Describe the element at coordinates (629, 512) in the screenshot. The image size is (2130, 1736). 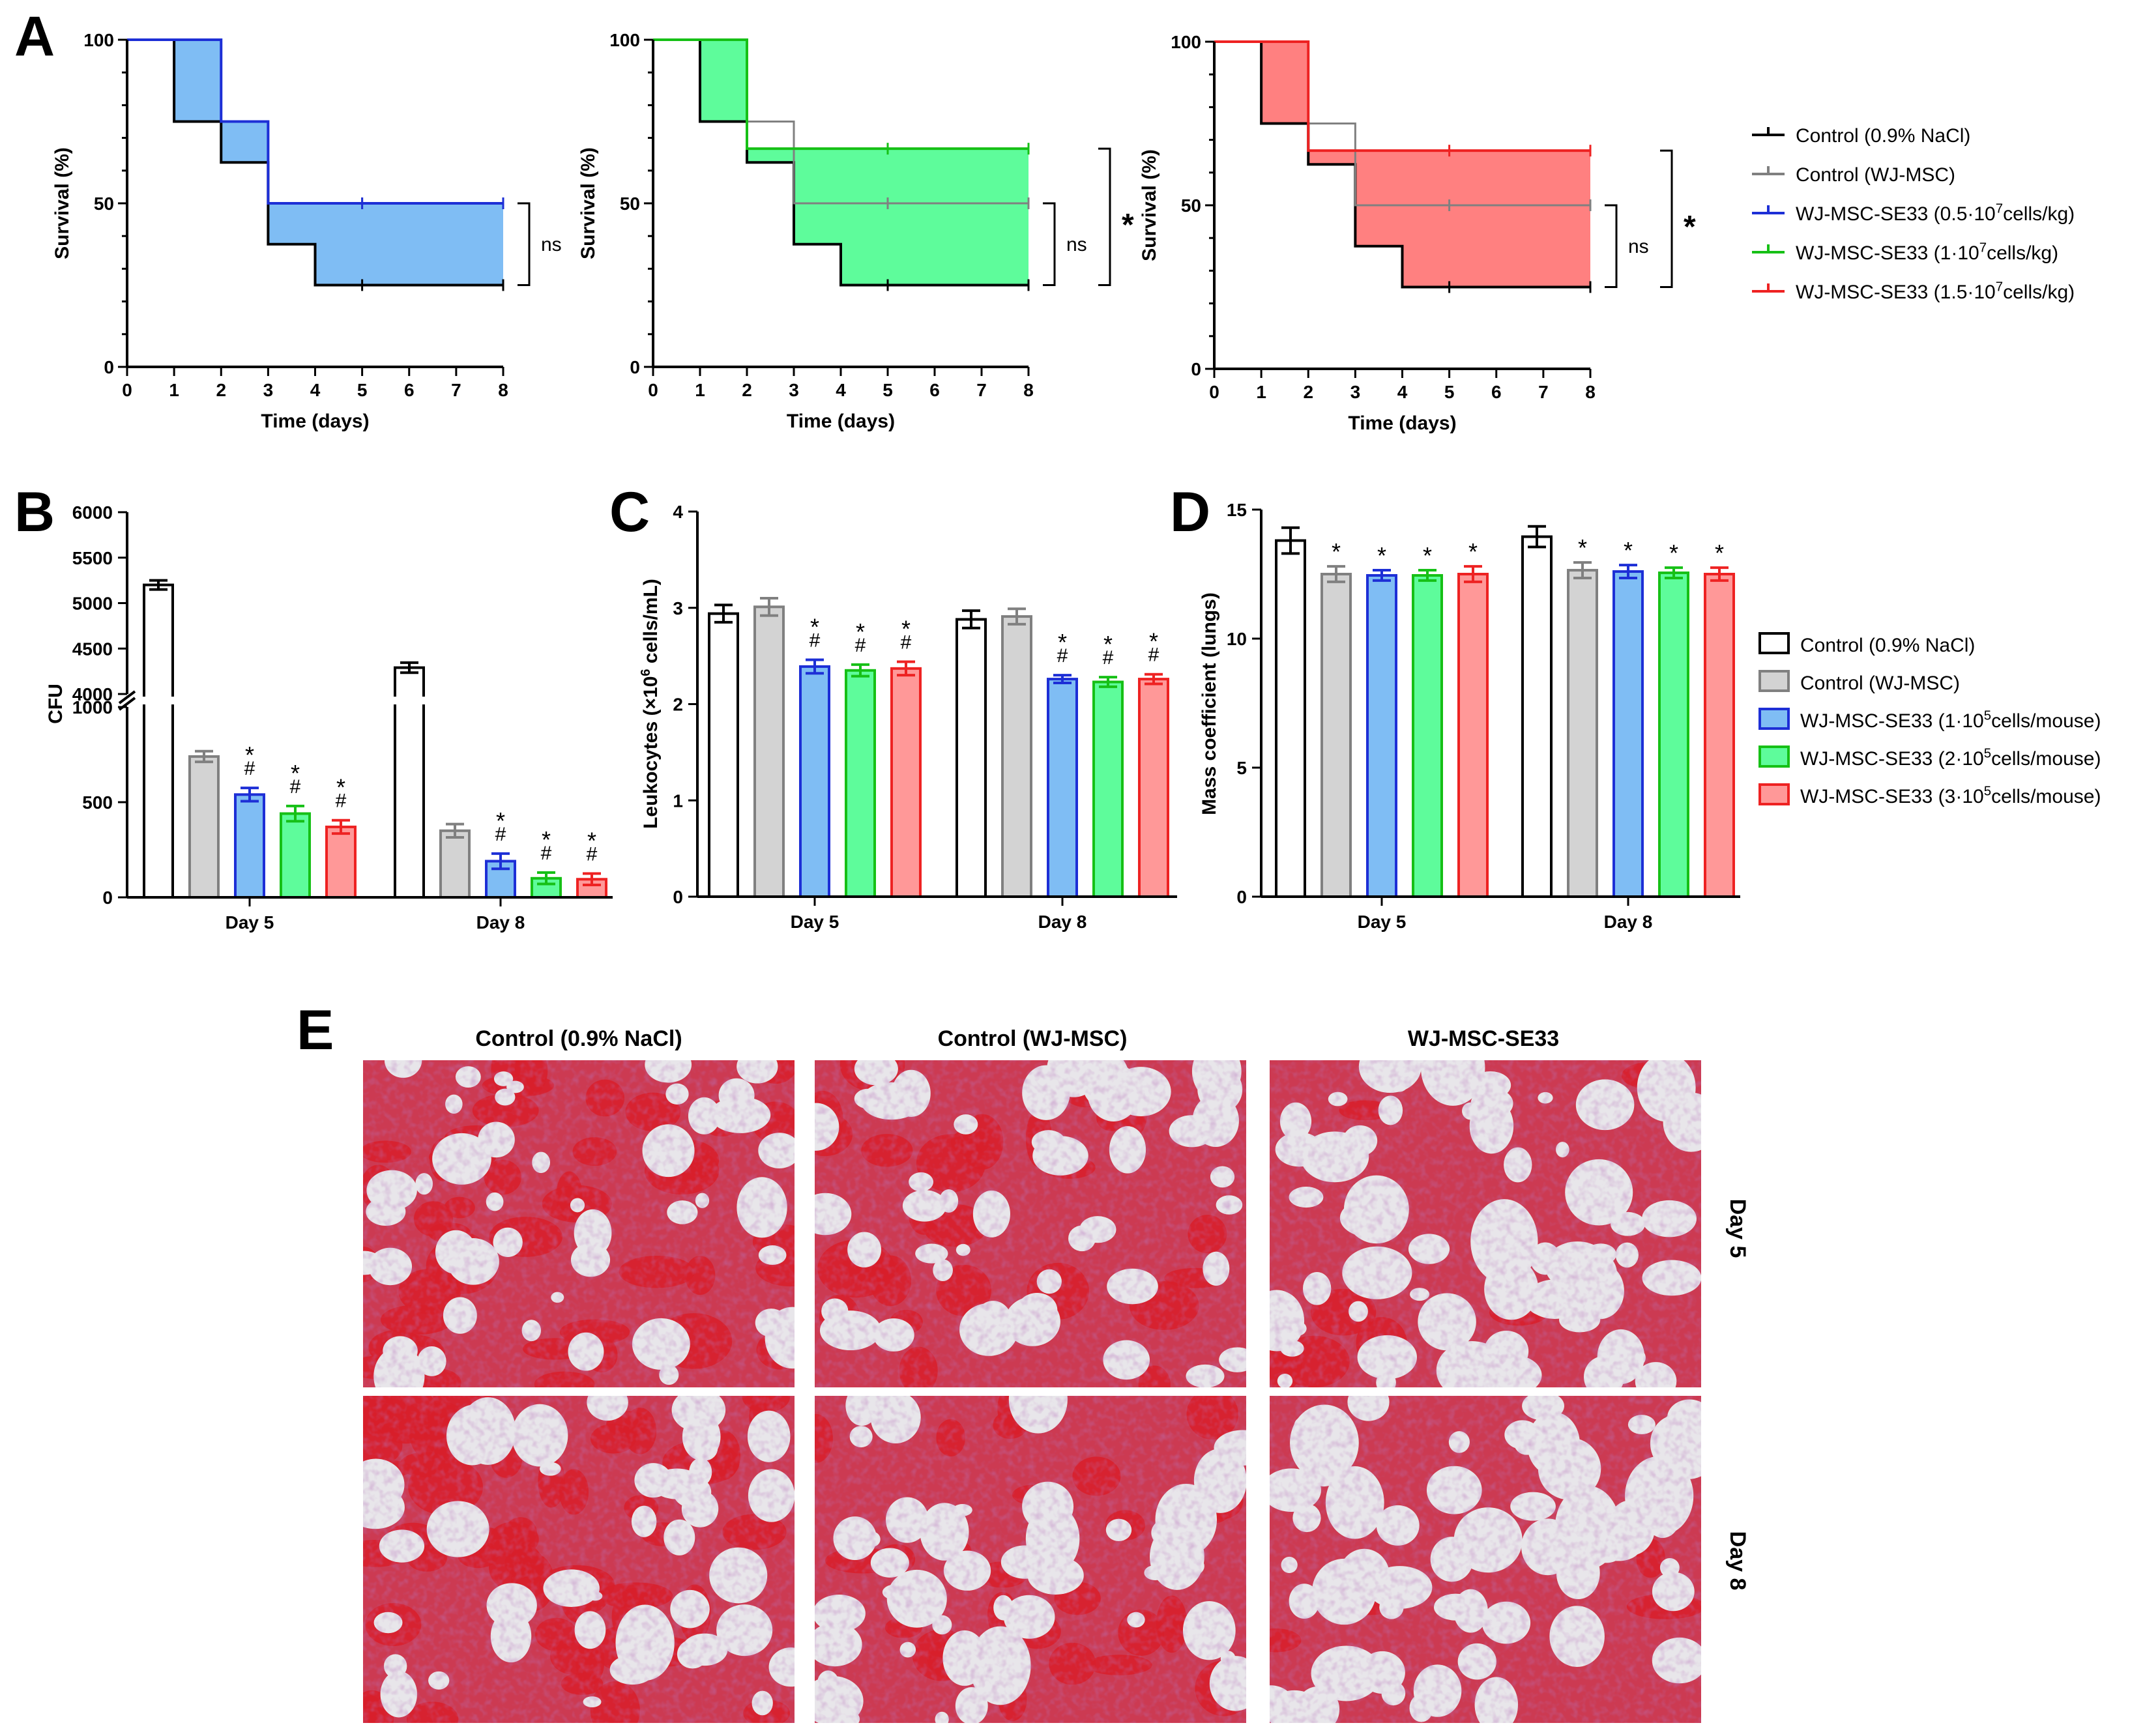
I see `panel-label-C: C` at that location.